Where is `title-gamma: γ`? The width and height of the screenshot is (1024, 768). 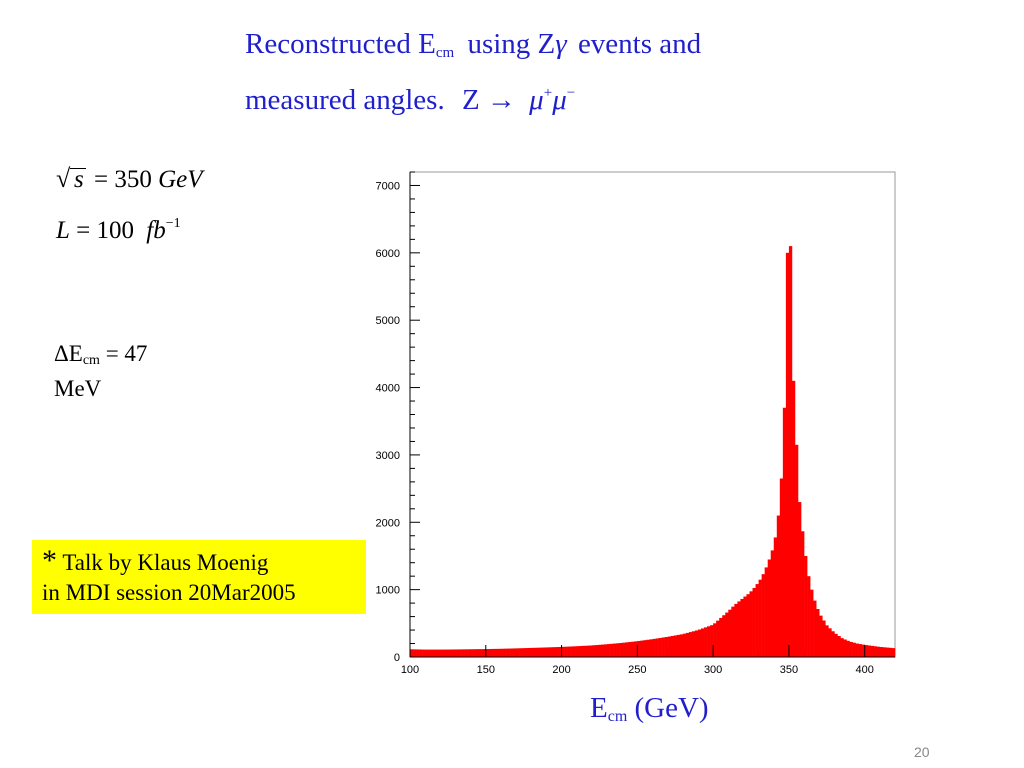 title-gamma: γ is located at coordinates (561, 44).